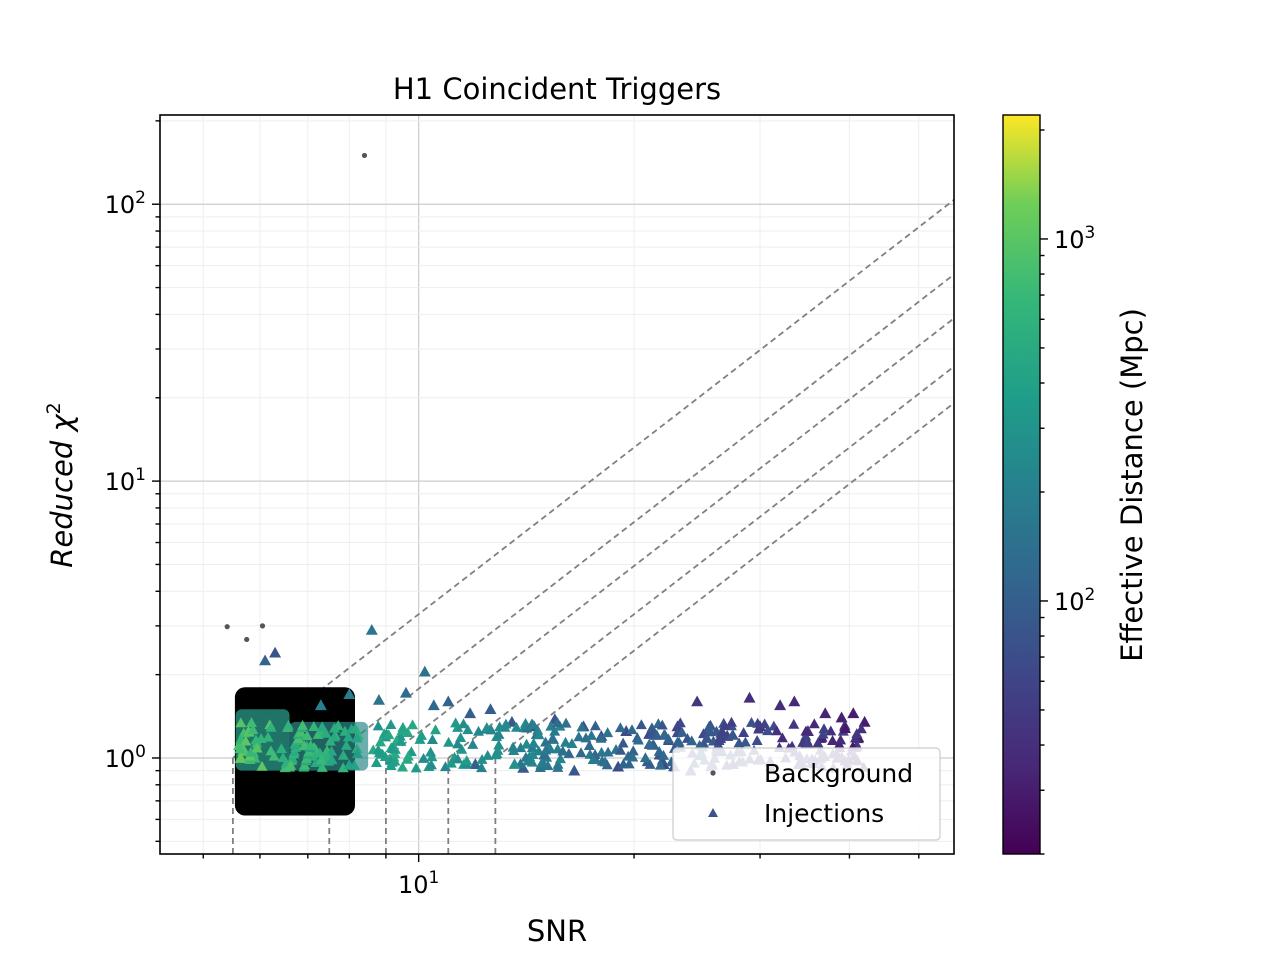 The height and width of the screenshot is (964, 1280). I want to click on x-tick-label: 101, so click(418, 883).